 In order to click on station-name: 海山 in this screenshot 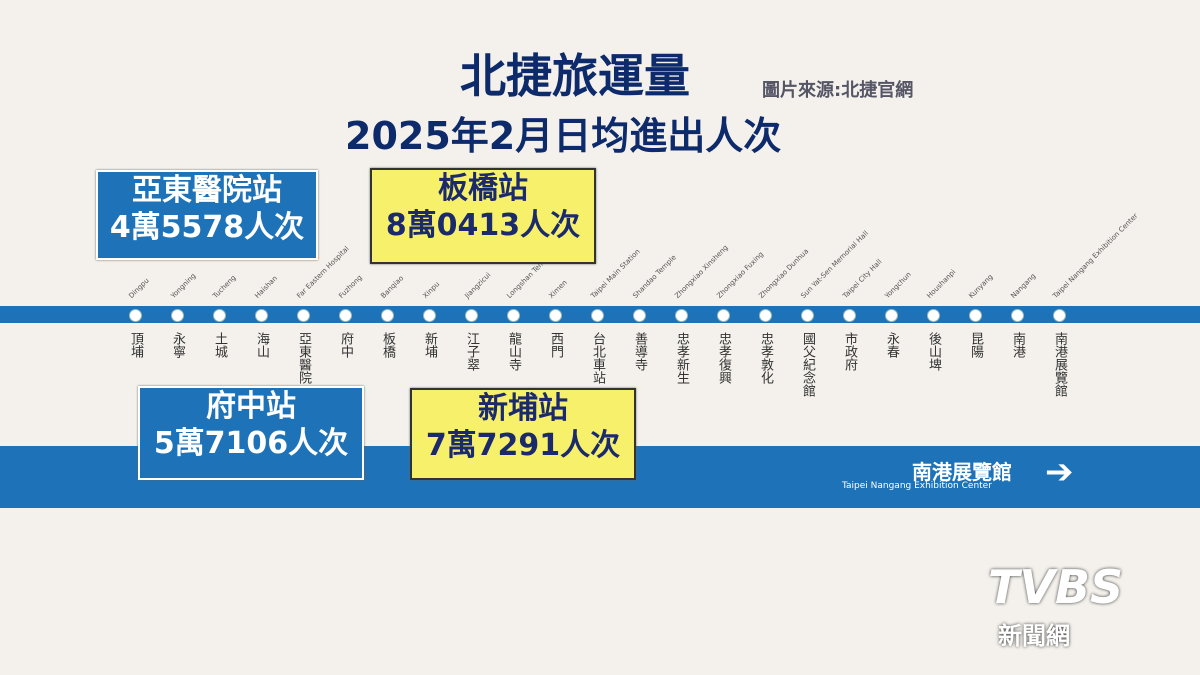, I will do `click(261, 345)`.